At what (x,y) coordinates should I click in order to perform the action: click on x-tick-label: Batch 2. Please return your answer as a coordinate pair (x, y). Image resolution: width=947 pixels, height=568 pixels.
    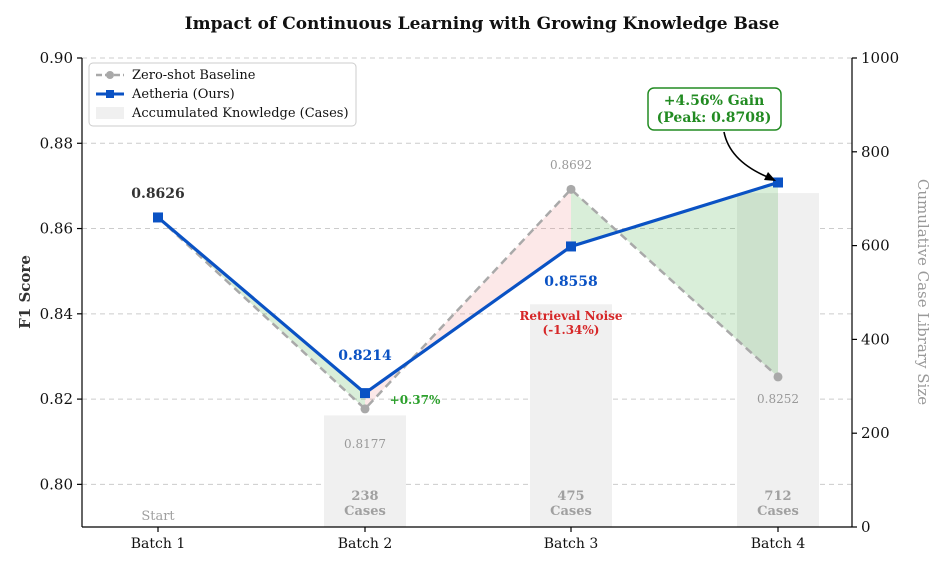
    Looking at the image, I should click on (365, 544).